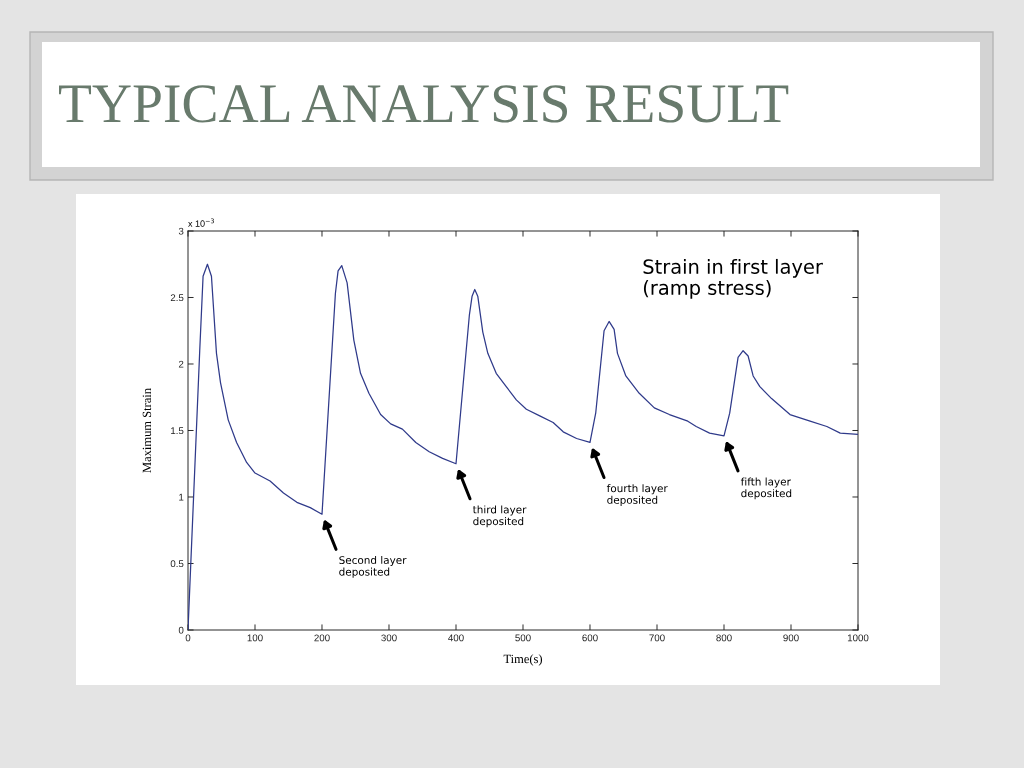 The image size is (1024, 768). I want to click on annotation: Strain in first layer (ramp stress), so click(733, 278).